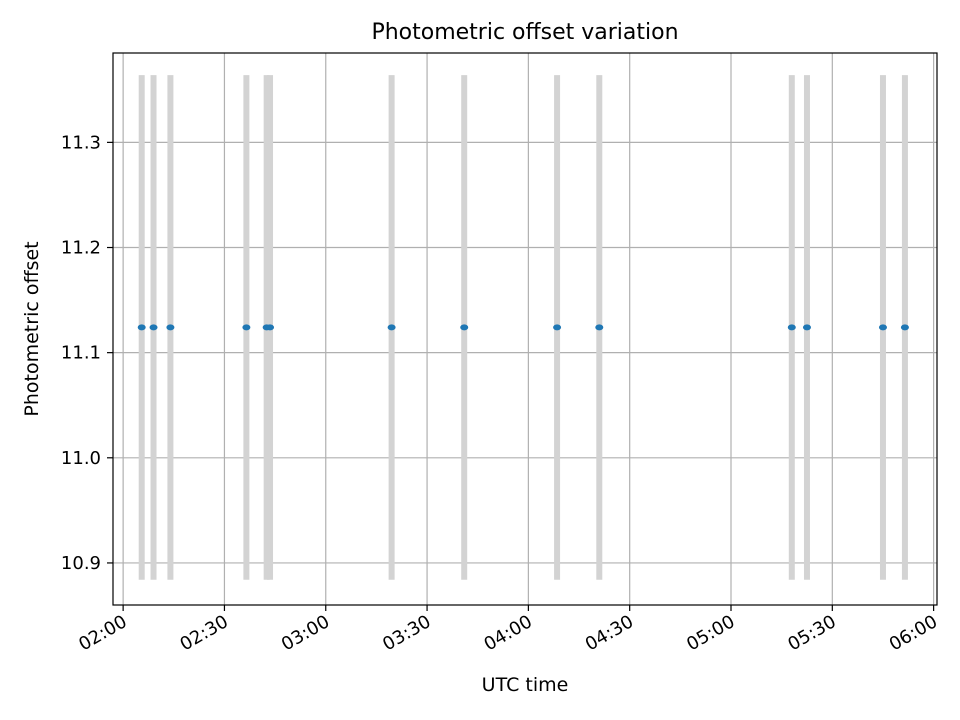 The height and width of the screenshot is (720, 960). Describe the element at coordinates (32, 328) in the screenshot. I see `y-axis-label: Photometric offset` at that location.